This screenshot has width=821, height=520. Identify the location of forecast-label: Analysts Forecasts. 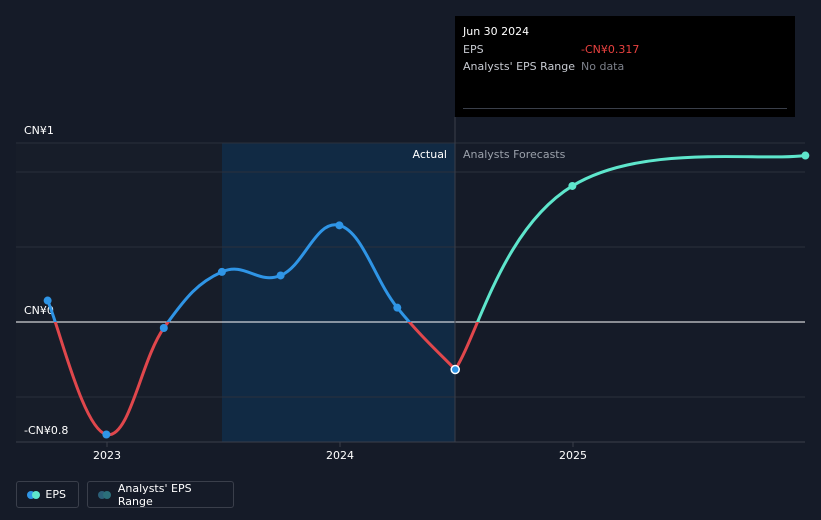
(514, 154).